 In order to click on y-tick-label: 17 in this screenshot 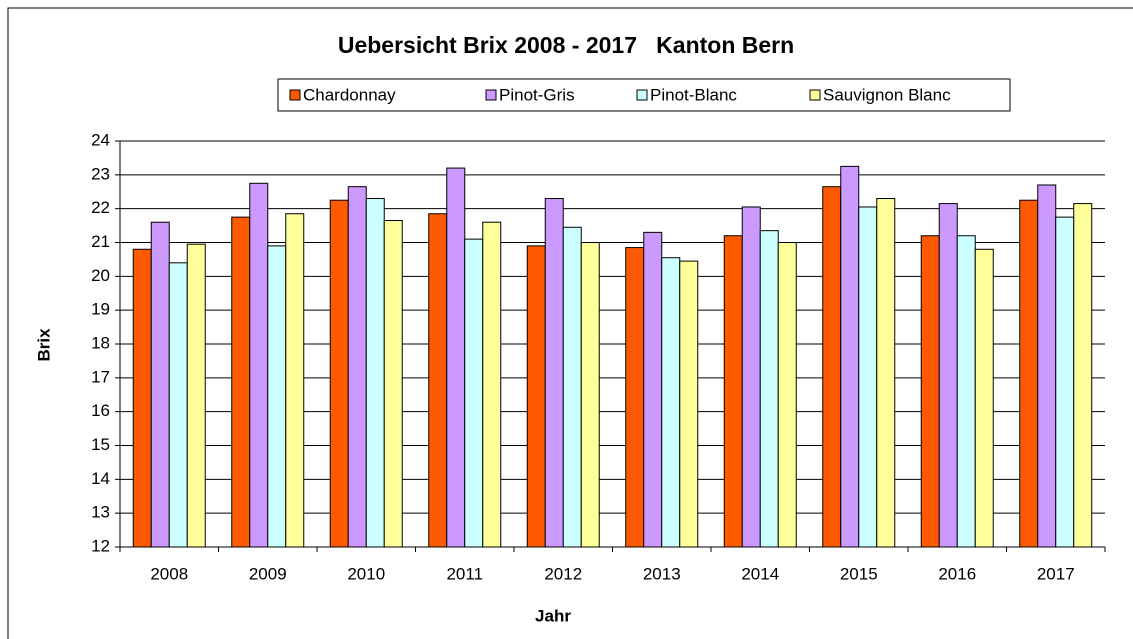, I will do `click(100, 376)`.